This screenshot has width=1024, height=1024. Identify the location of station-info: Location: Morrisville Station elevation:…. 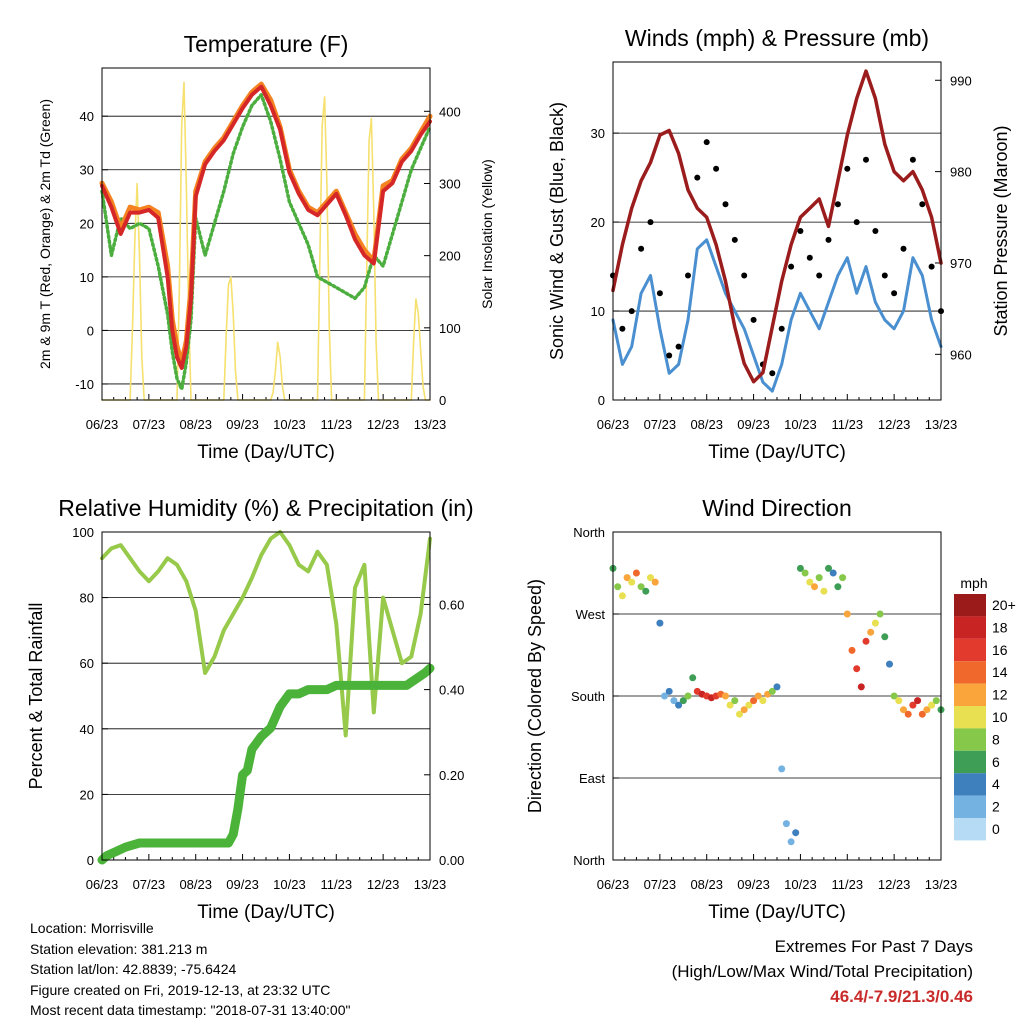
(190, 969).